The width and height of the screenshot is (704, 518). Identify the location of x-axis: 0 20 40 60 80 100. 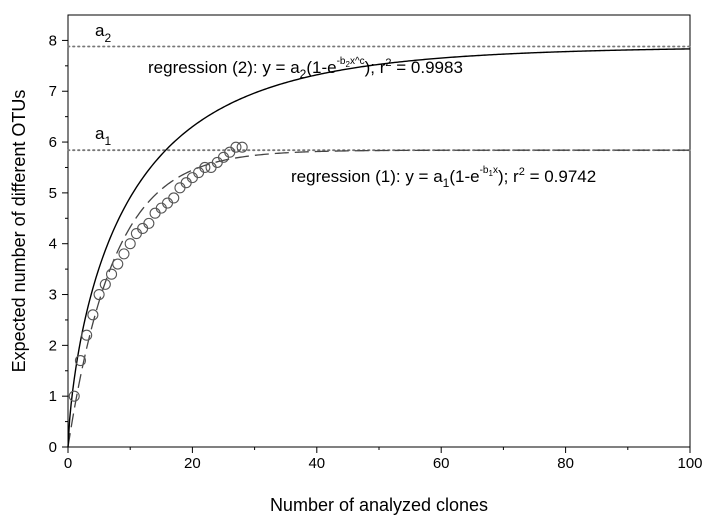
(383, 459).